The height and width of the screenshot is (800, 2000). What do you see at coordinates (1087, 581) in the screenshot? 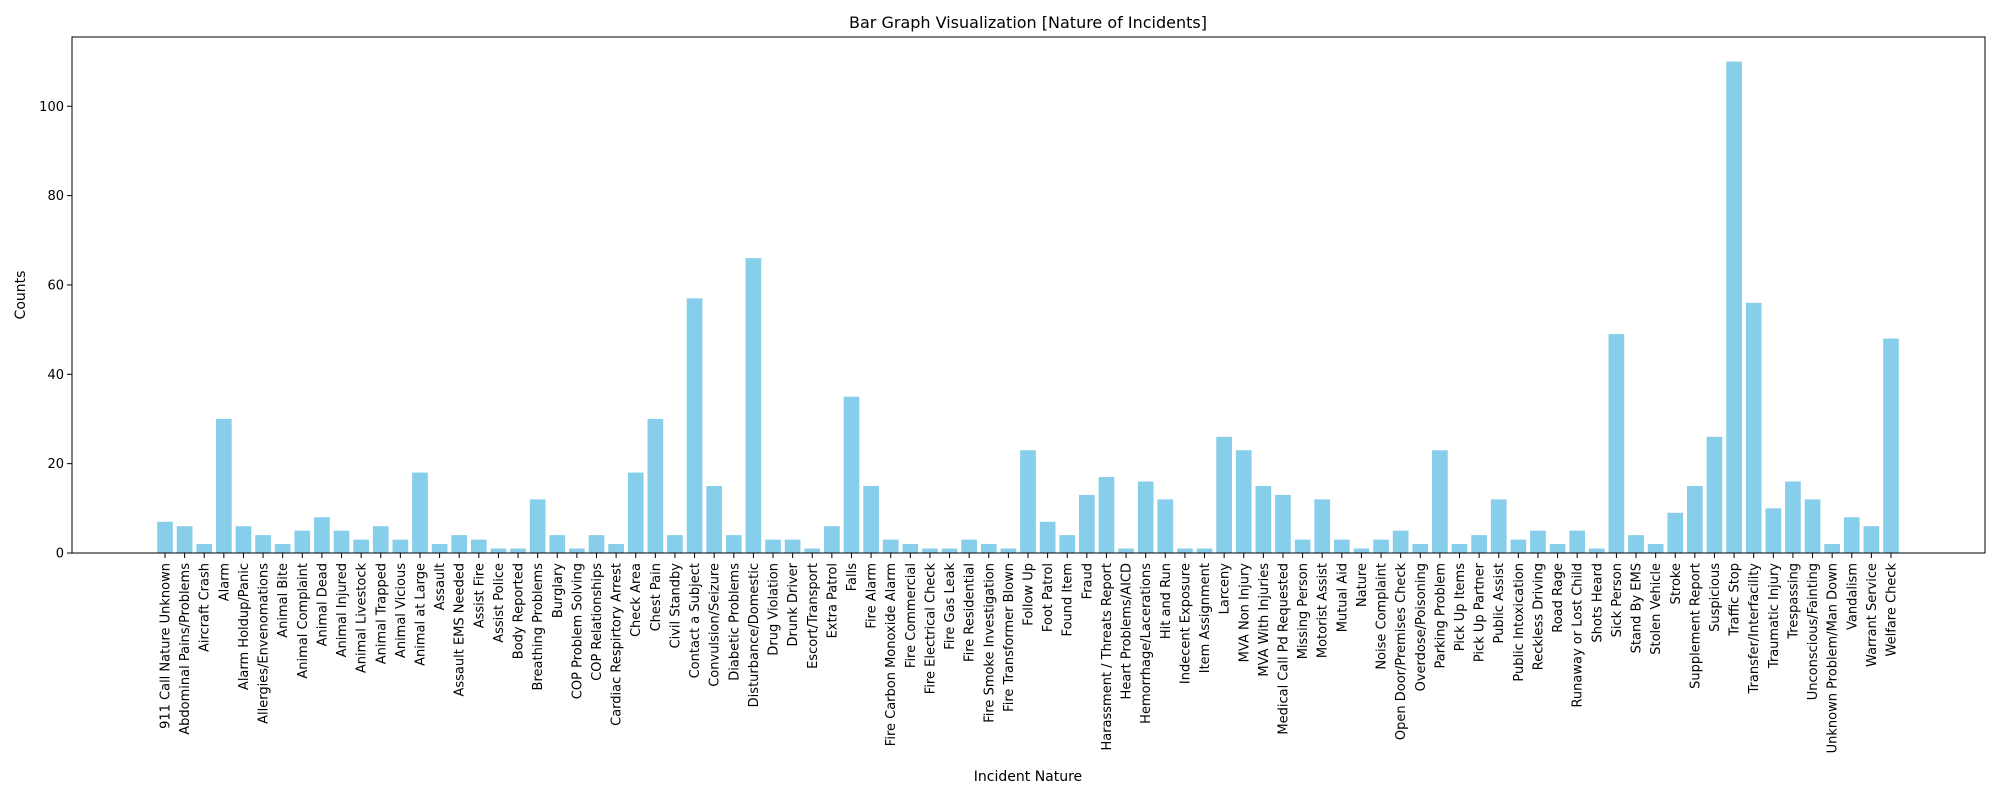
I see `x-tick-label: Fraud` at bounding box center [1087, 581].